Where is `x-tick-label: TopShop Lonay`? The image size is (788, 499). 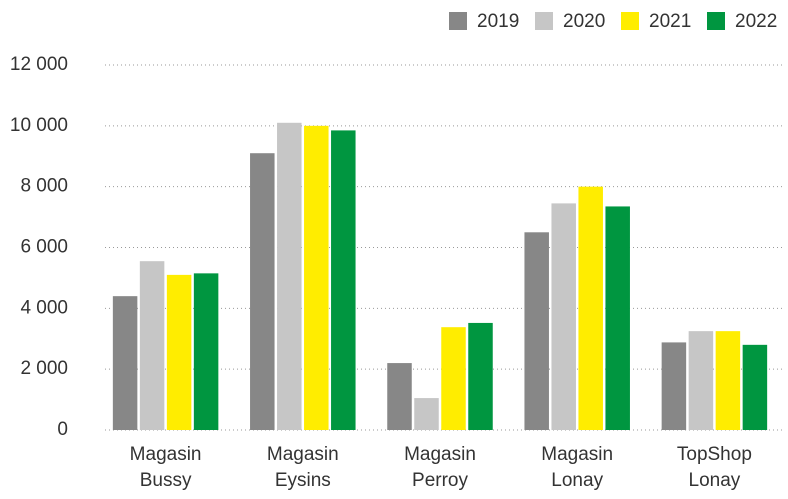
x-tick-label: TopShop Lonay is located at coordinates (714, 467).